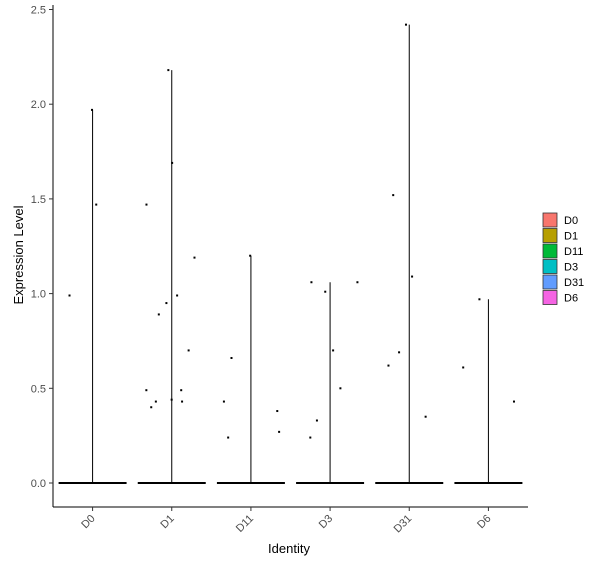 The width and height of the screenshot is (600, 568). I want to click on y-axis-title: Expression Level, so click(18, 254).